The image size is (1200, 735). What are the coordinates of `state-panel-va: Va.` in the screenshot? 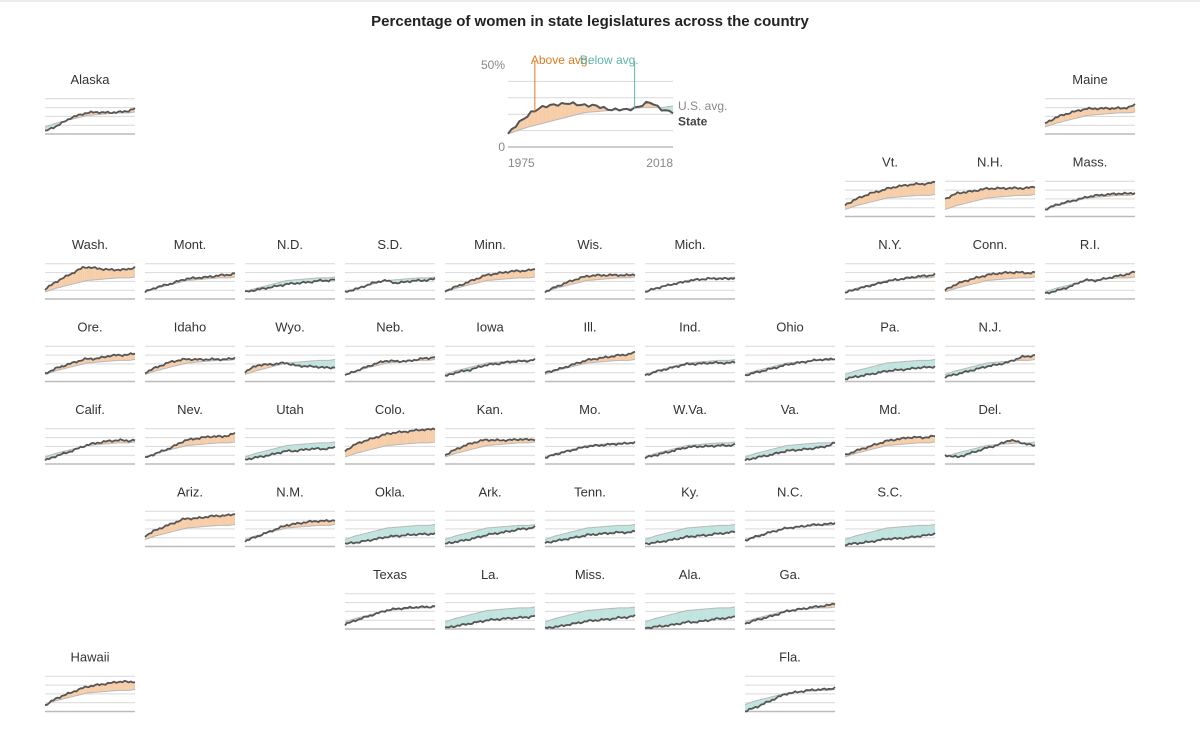 It's located at (790, 433).